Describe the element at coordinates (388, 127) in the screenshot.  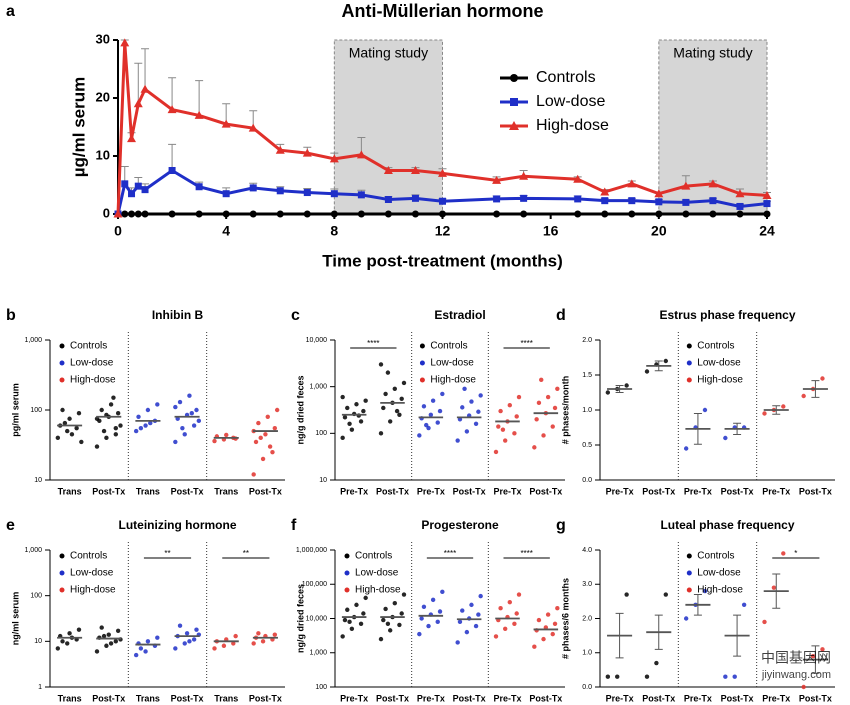
I see `shaded-region` at that location.